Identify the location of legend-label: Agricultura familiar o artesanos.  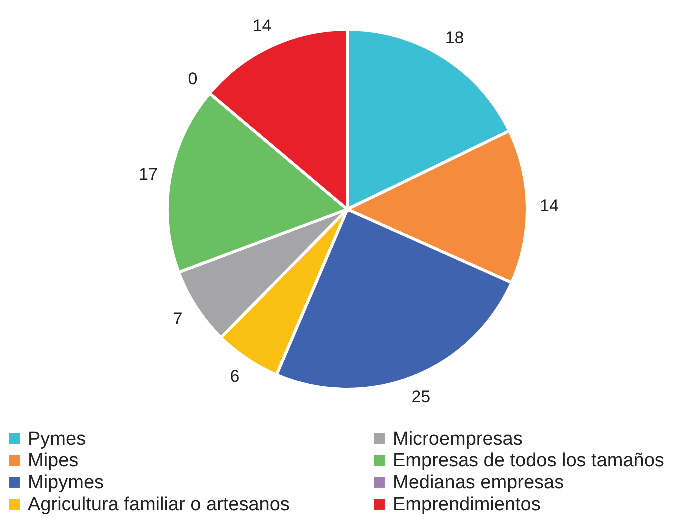
(159, 505).